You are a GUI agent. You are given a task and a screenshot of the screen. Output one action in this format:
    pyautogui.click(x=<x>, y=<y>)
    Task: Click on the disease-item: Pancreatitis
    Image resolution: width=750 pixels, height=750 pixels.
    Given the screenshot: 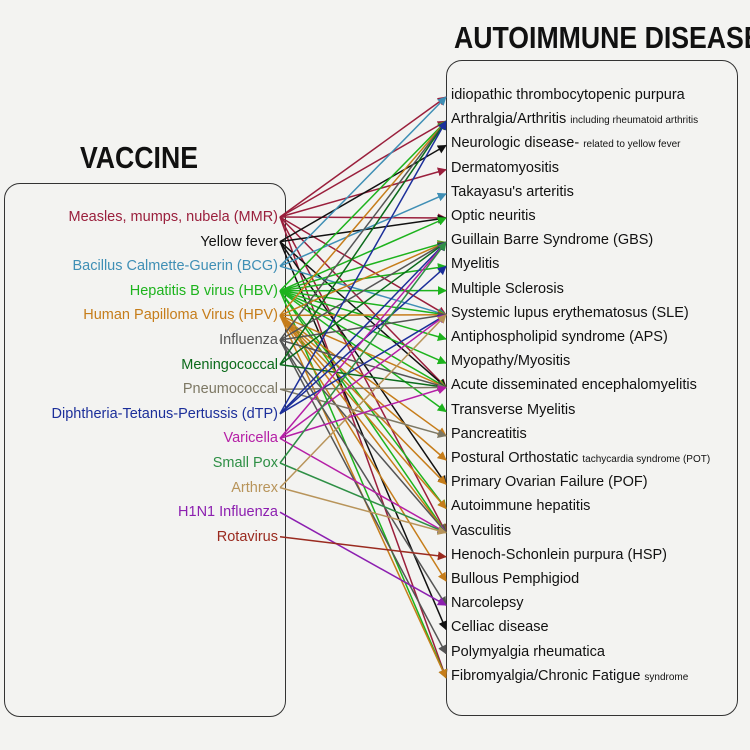 What is the action you would take?
    pyautogui.click(x=489, y=434)
    